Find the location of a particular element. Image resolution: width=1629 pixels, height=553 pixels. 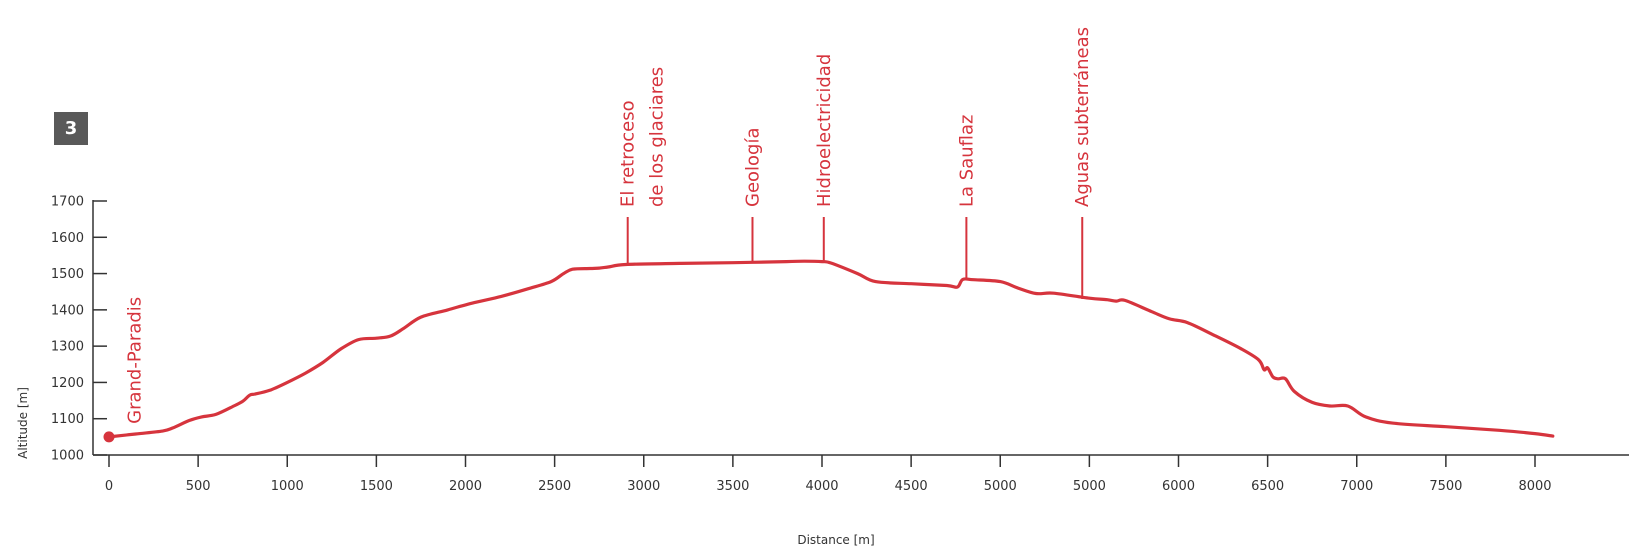

x-tick-label: 1000 is located at coordinates (287, 486).